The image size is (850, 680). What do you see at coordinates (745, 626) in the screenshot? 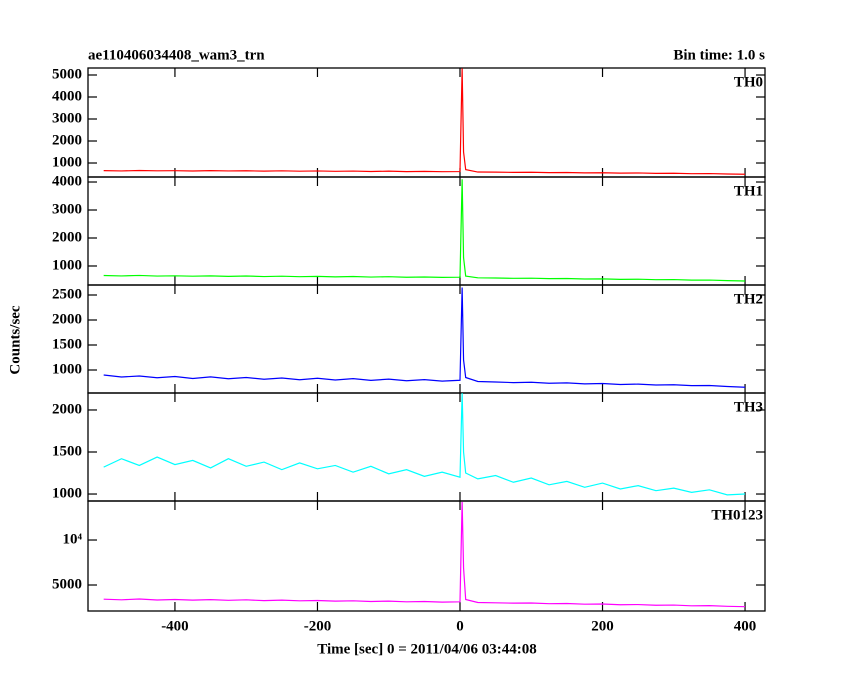
I see `x-tick-label: 400` at bounding box center [745, 626].